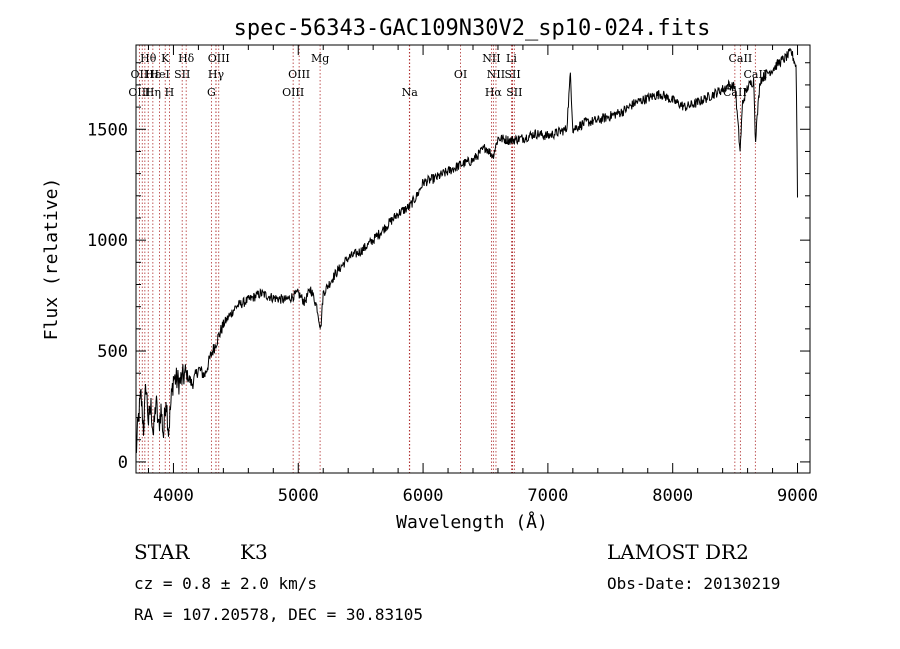  What do you see at coordinates (491, 58) in the screenshot?
I see `line-label-18: NII` at bounding box center [491, 58].